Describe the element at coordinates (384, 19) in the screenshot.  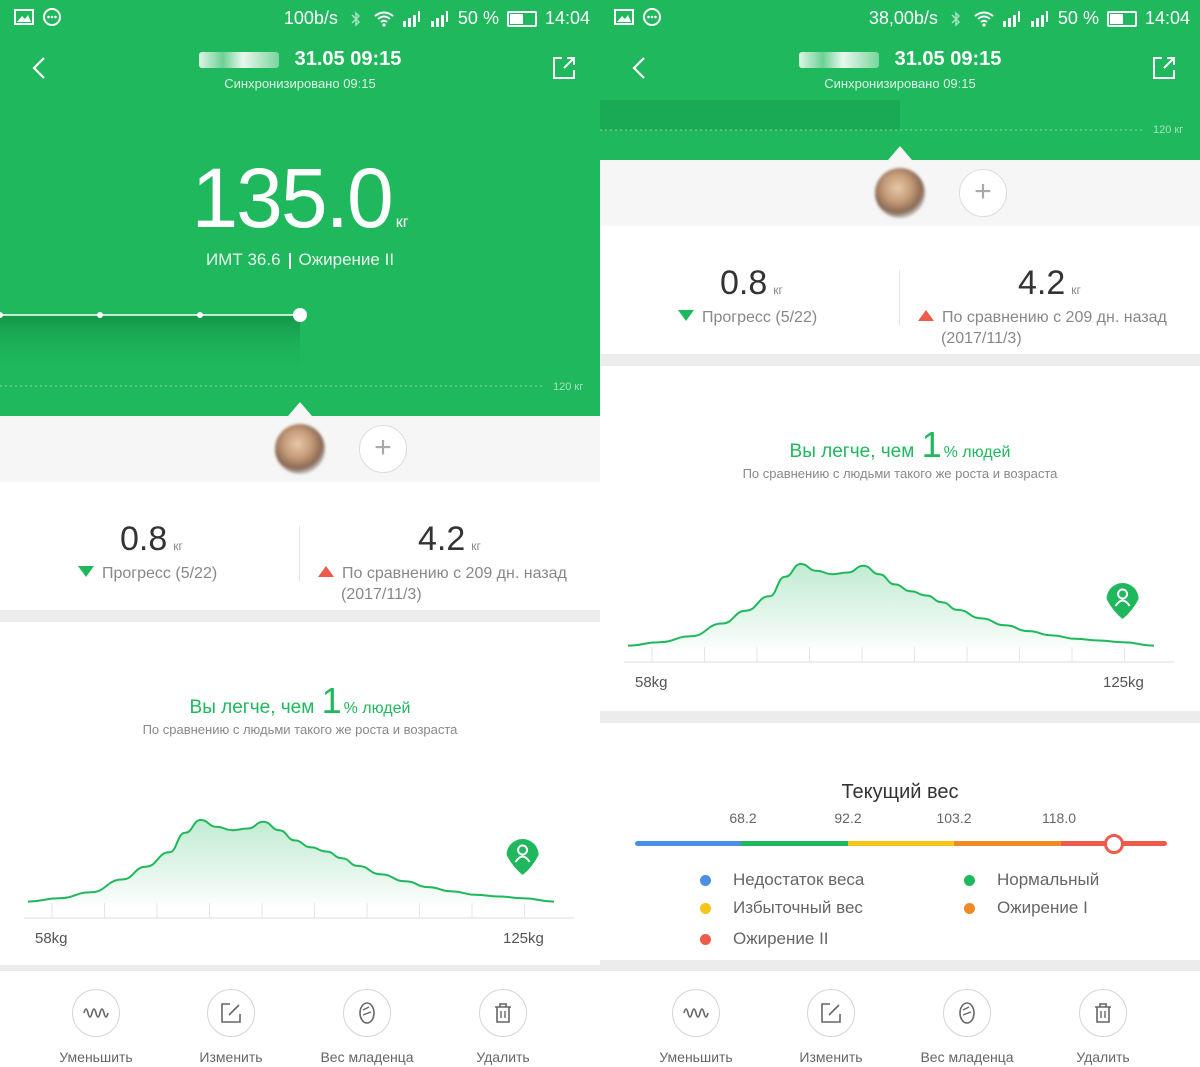
I see `wifi-icon` at that location.